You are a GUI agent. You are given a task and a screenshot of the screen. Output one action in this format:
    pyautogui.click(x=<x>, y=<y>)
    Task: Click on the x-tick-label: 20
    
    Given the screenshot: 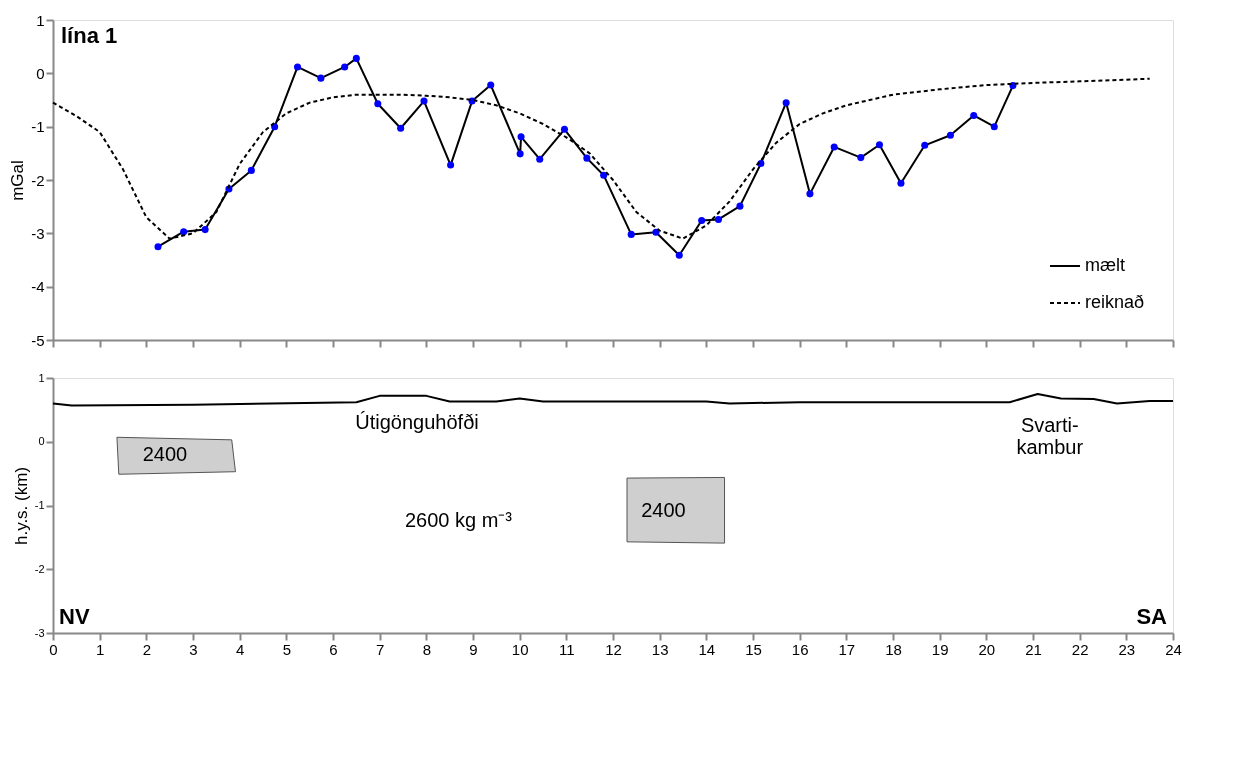 What is the action you would take?
    pyautogui.click(x=987, y=649)
    